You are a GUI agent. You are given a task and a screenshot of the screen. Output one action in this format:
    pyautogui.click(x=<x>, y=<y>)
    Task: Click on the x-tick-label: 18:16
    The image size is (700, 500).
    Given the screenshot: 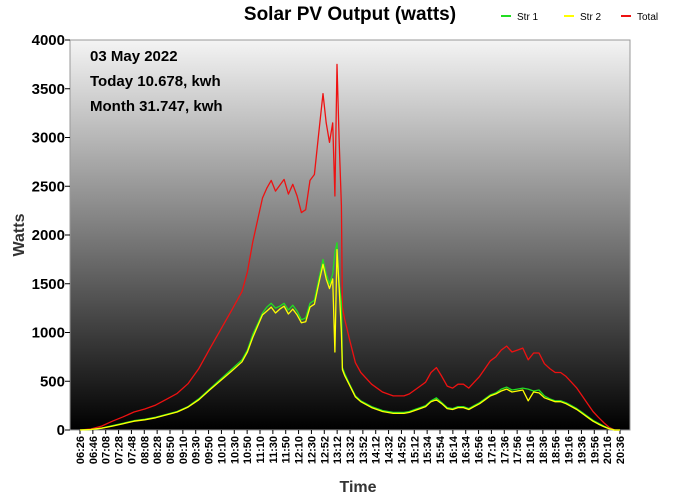 What is the action you would take?
    pyautogui.click(x=531, y=450)
    